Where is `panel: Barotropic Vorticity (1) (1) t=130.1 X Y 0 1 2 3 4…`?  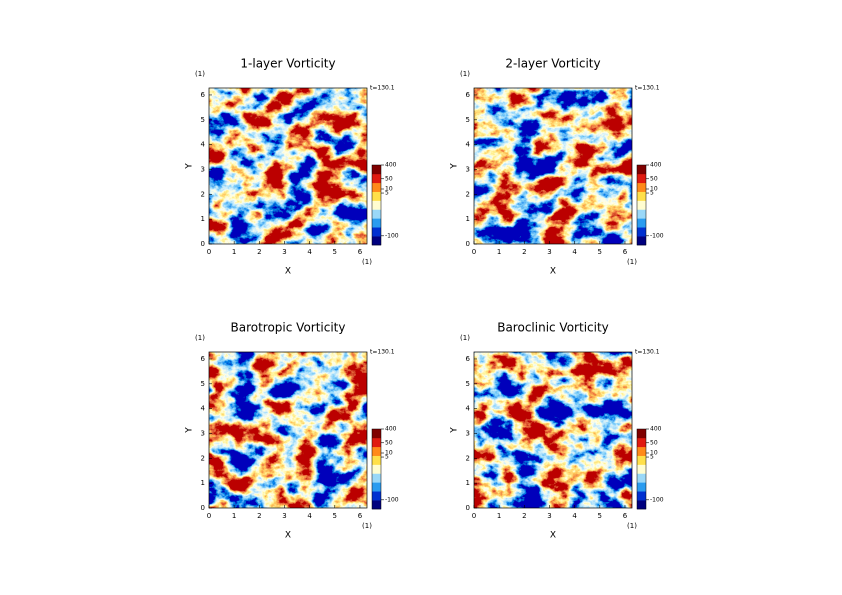
panel: Barotropic Vorticity (1) (1) t=130.1 X Y 0 1 2 3 4… is located at coordinates (292, 431).